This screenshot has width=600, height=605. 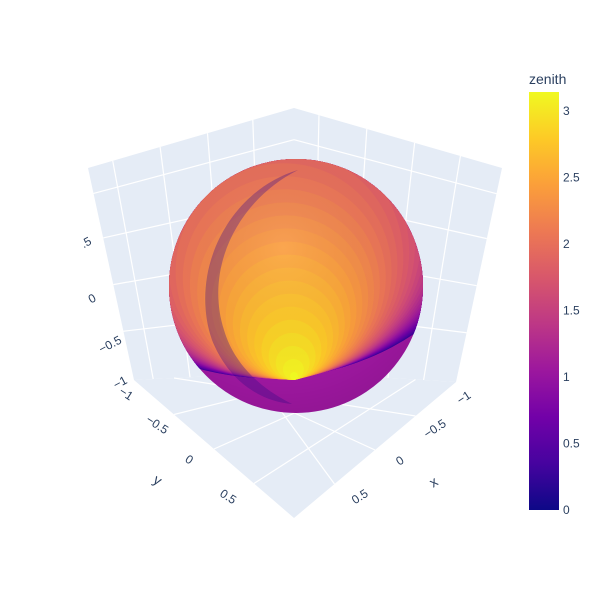 I want to click on y-tick-label: −0.5, so click(x=157, y=424).